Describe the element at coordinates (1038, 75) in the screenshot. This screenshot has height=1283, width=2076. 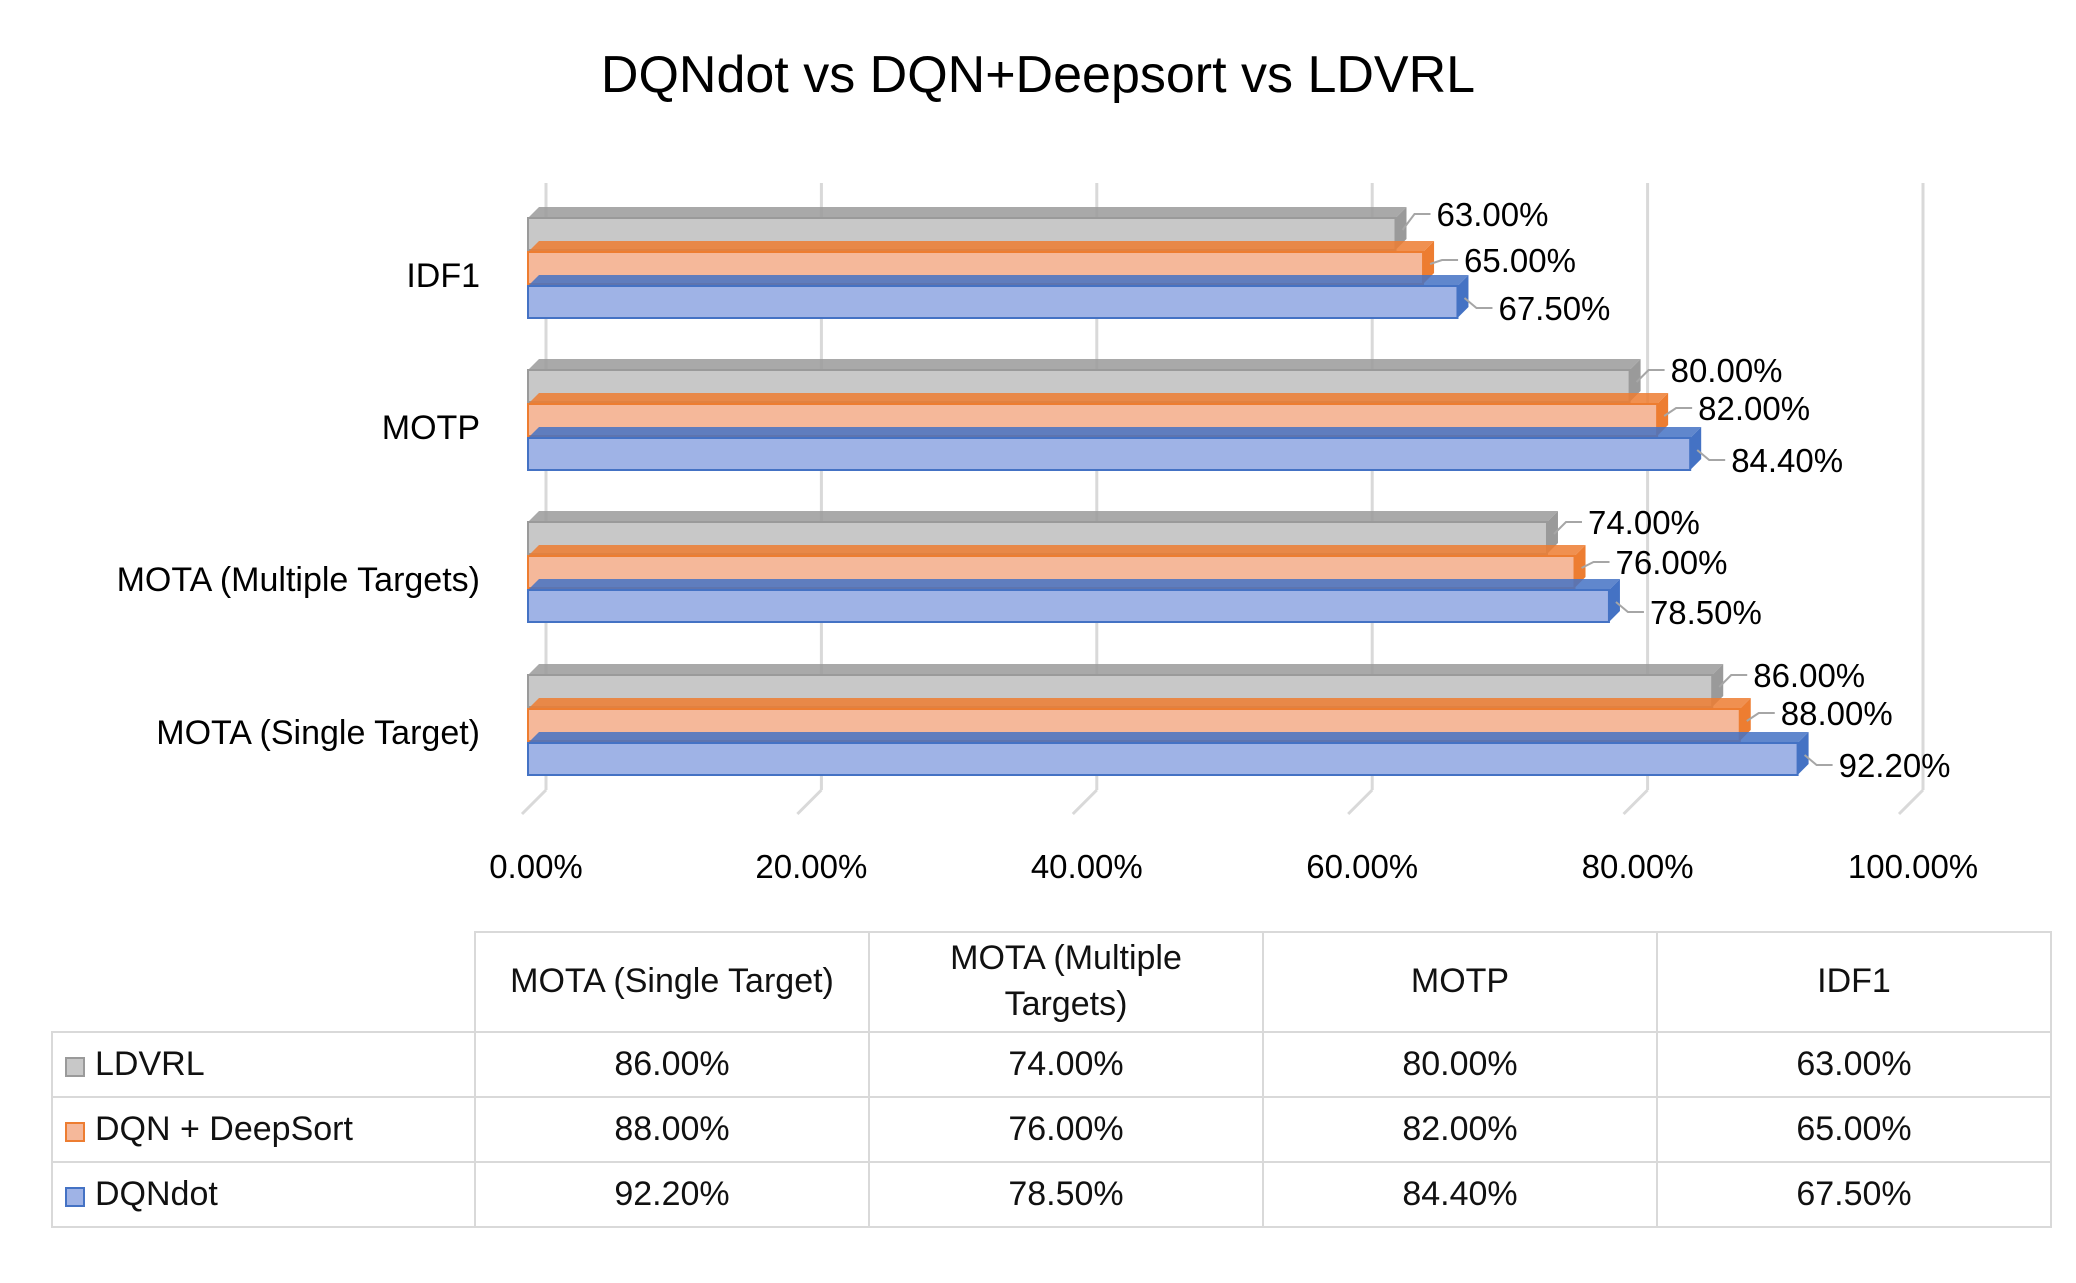
I see `chart-title: DQNdot vs DQN+Deepsort vs LDVRL` at that location.